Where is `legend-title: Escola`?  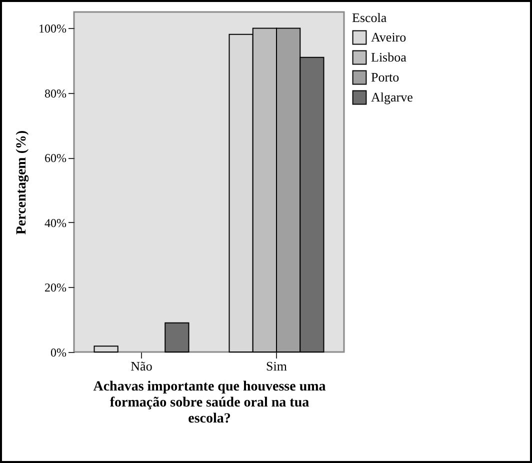 legend-title: Escola is located at coordinates (369, 17).